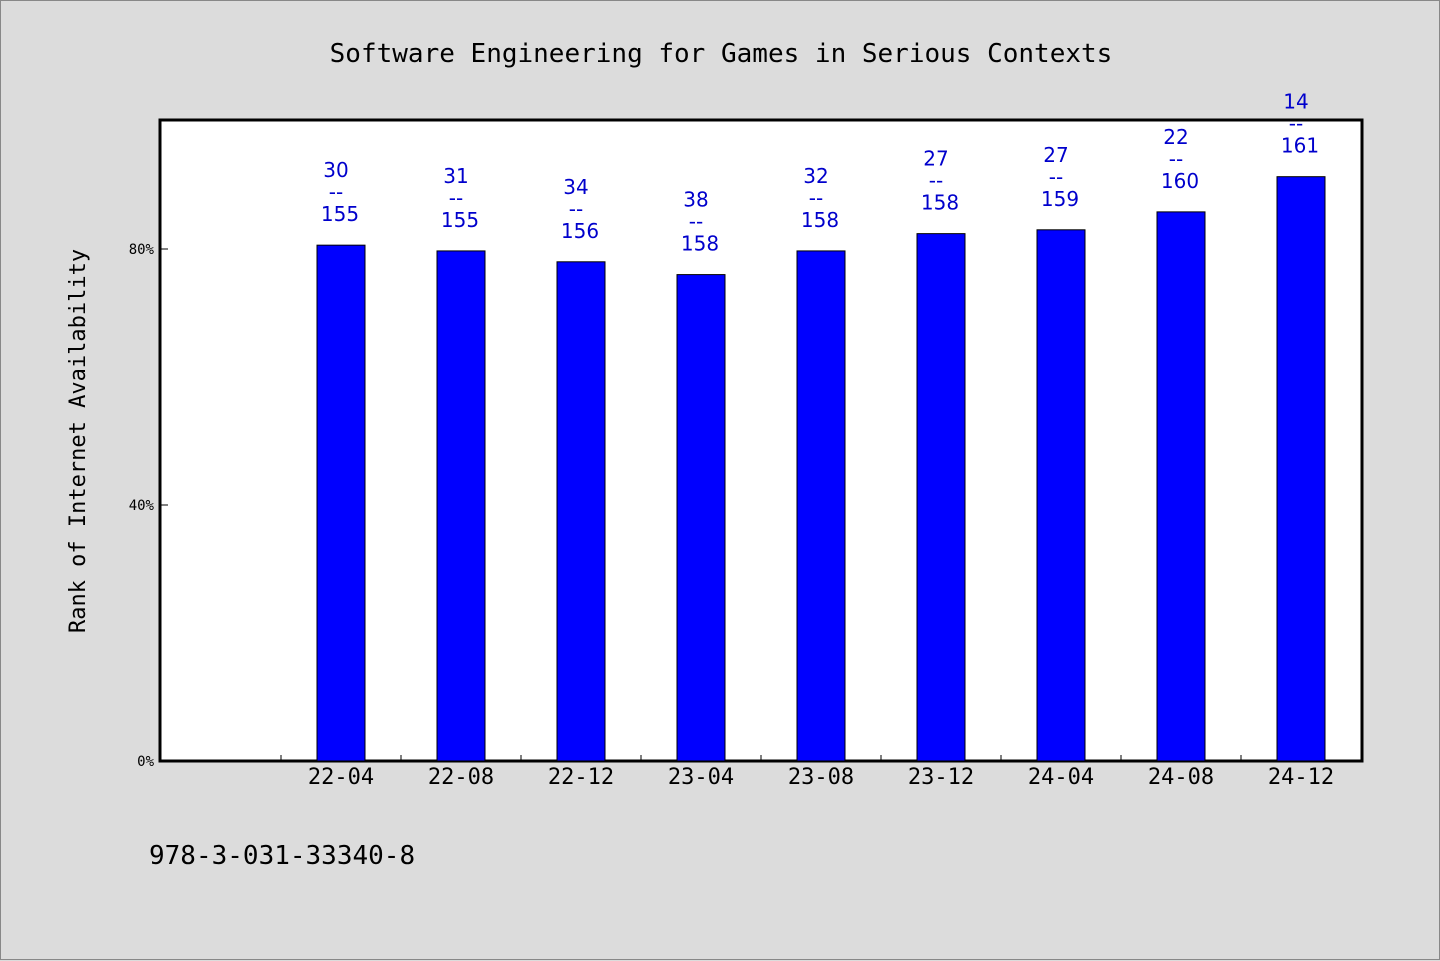 The image size is (1440, 961). Describe the element at coordinates (1061, 777) in the screenshot. I see `x-tick-label: 24-04` at that location.